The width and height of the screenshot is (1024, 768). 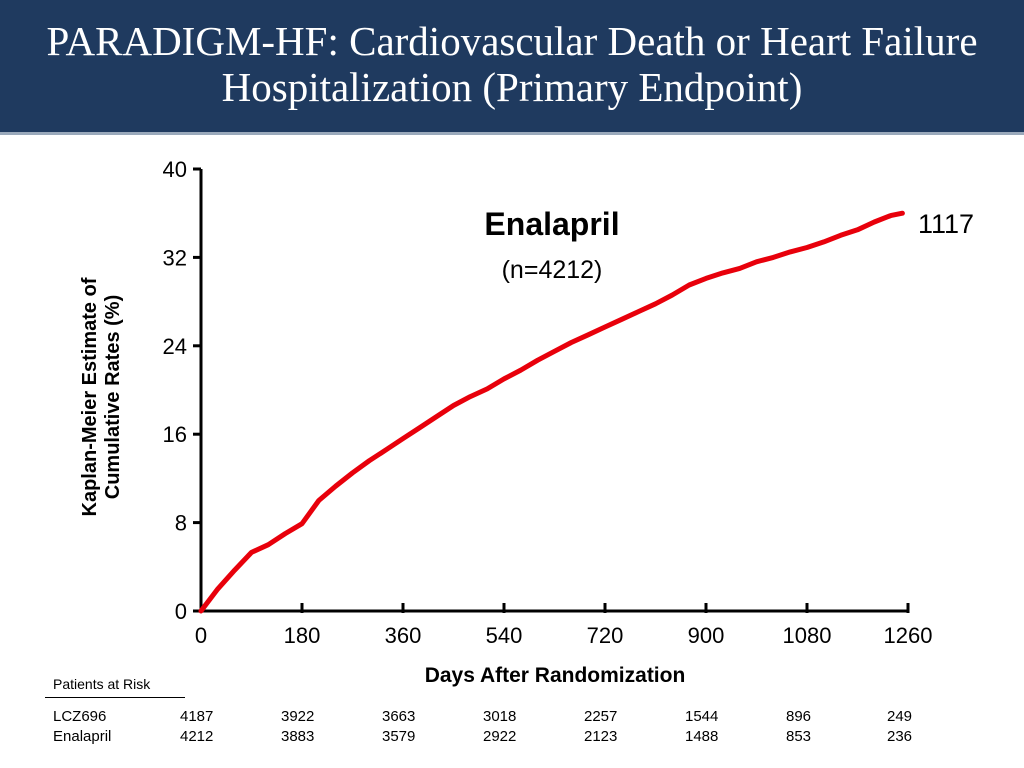 What do you see at coordinates (175, 434) in the screenshot?
I see `y-tick-label: 16` at bounding box center [175, 434].